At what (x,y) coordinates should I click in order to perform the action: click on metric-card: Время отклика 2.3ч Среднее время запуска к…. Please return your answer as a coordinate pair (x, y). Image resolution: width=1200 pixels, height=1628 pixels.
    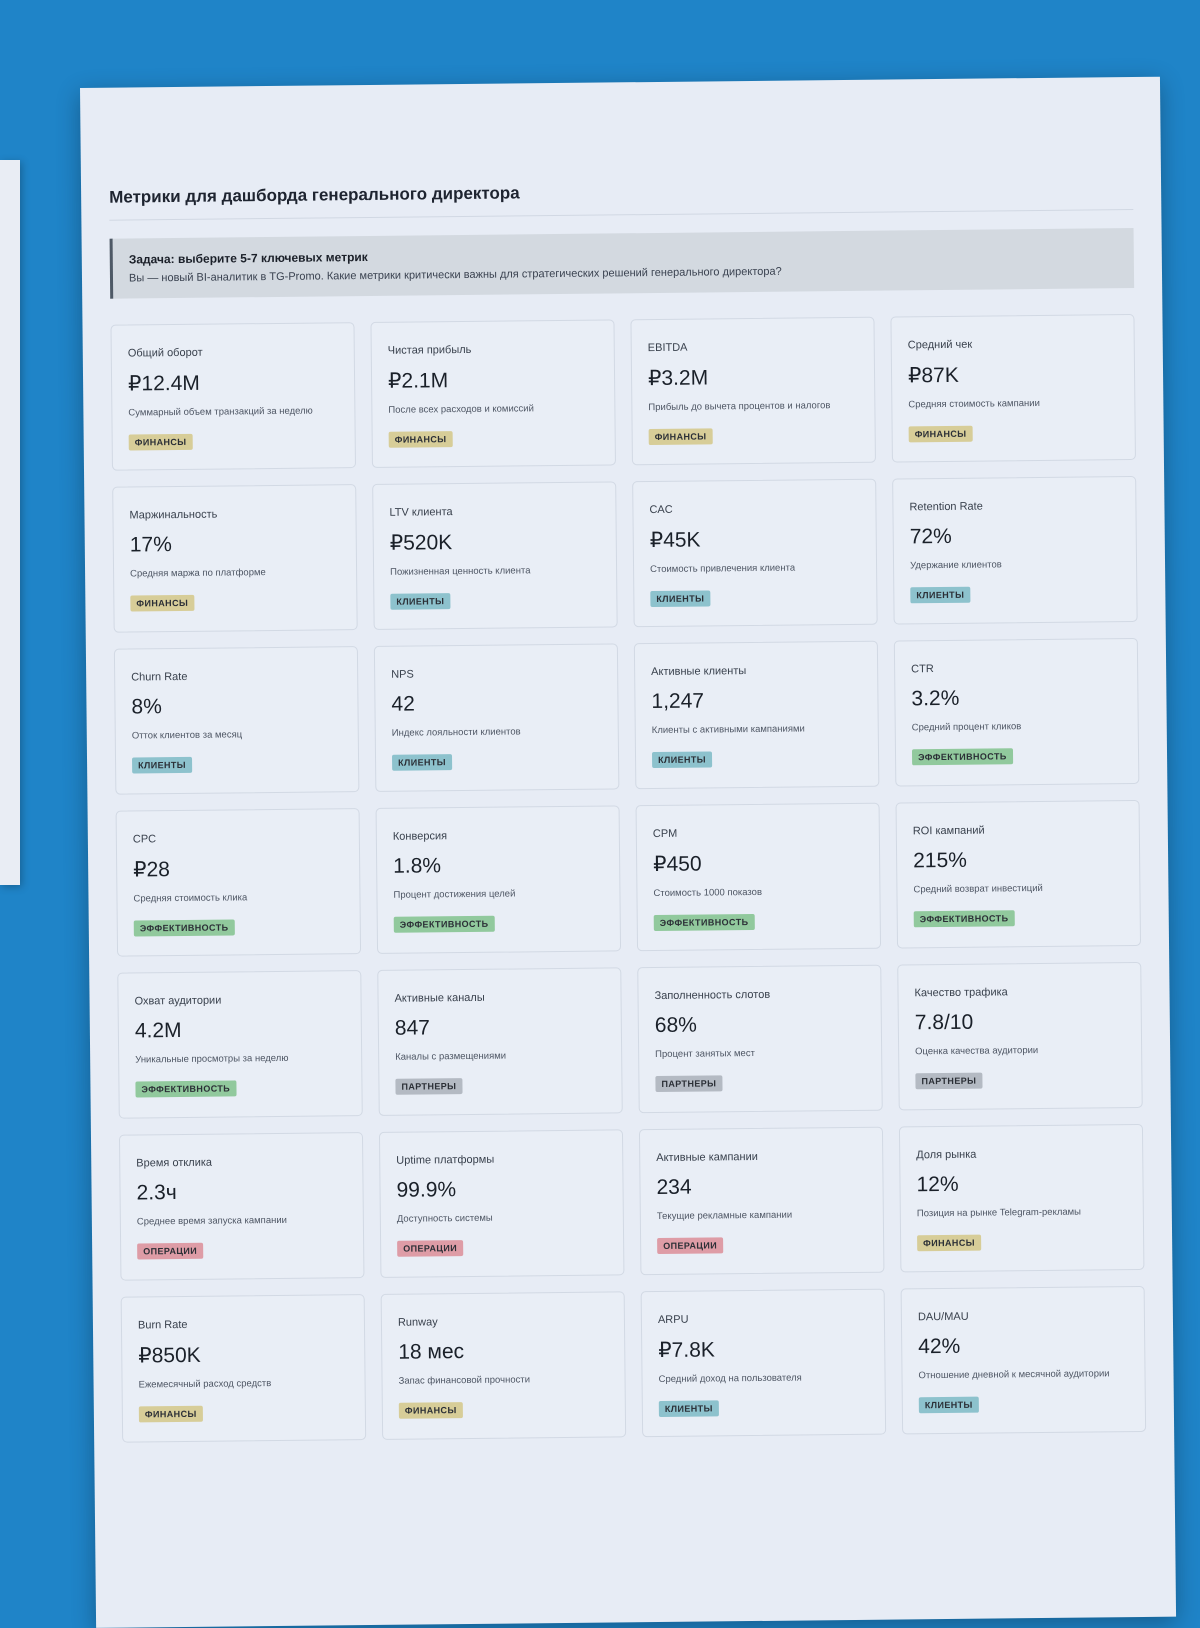
    Looking at the image, I should click on (241, 1206).